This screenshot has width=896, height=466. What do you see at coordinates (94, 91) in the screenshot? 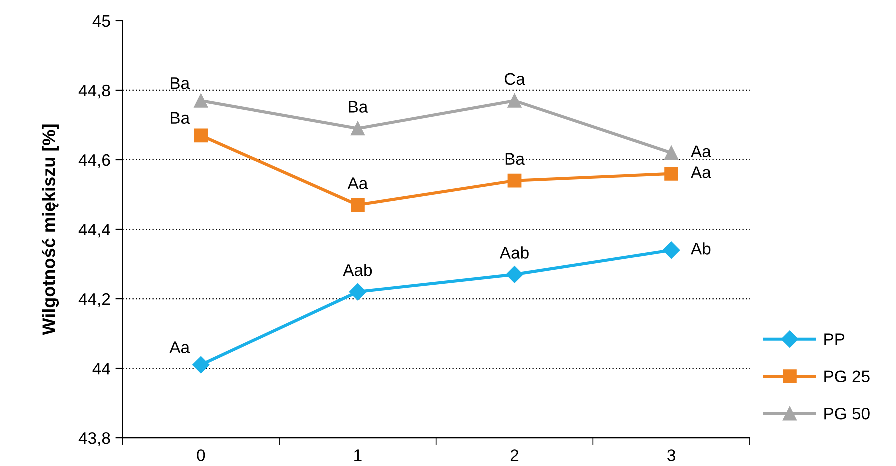
I see `y-tick-label: 44,8` at bounding box center [94, 91].